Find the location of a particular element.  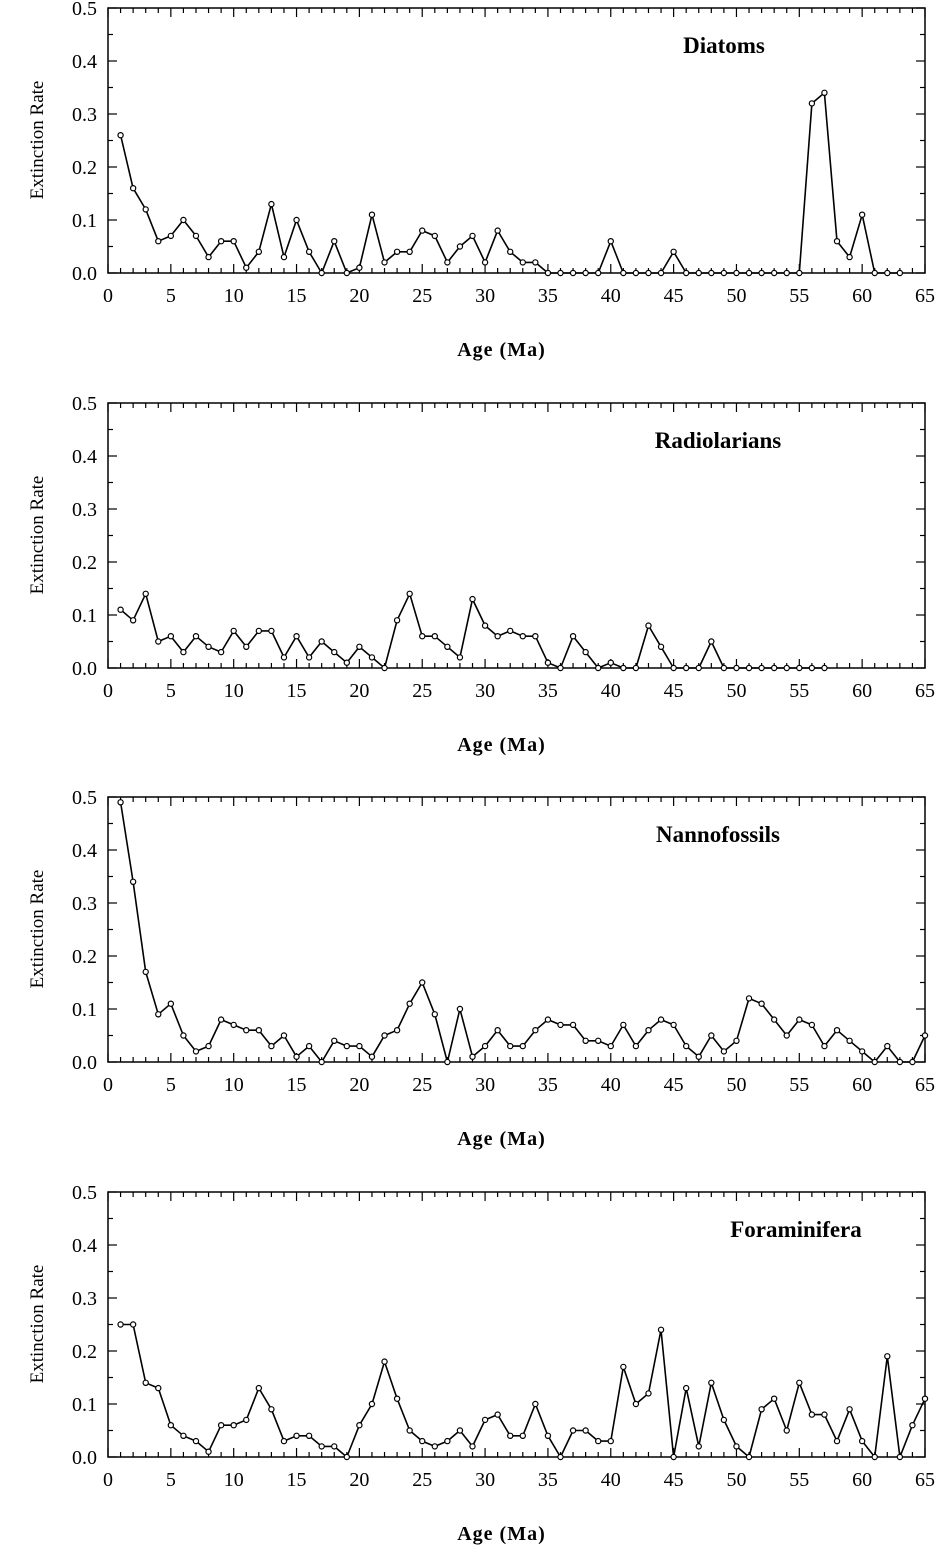

x-tick-label: 0 is located at coordinates (108, 1480).